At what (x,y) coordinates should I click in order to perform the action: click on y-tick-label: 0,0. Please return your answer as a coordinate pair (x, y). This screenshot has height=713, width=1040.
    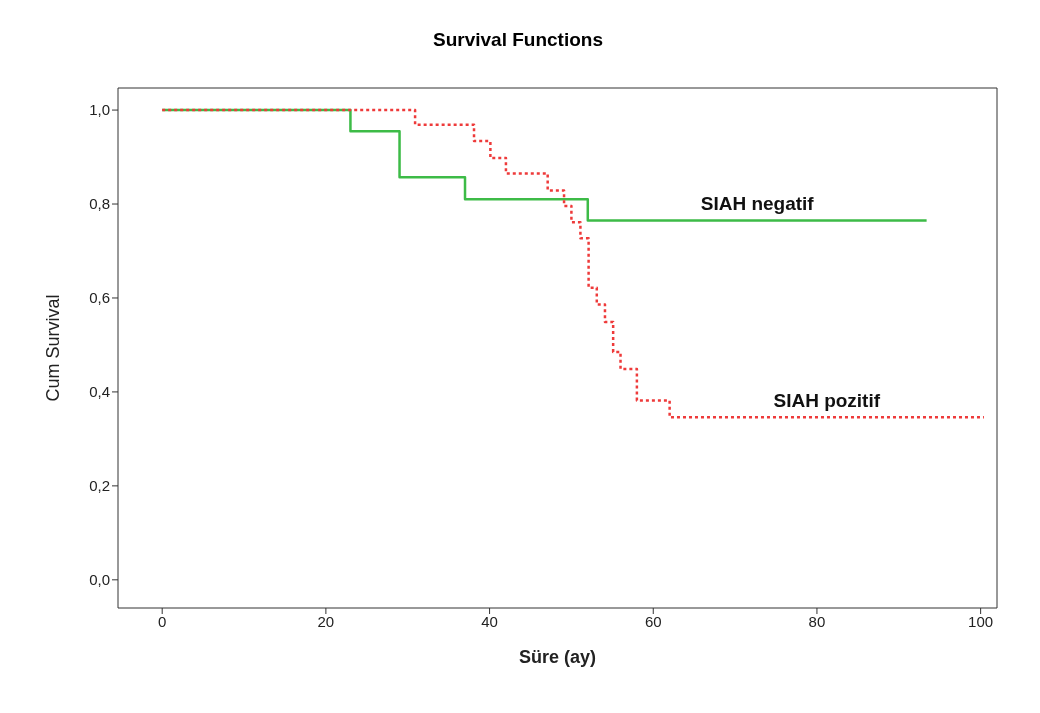
    Looking at the image, I should click on (99, 580).